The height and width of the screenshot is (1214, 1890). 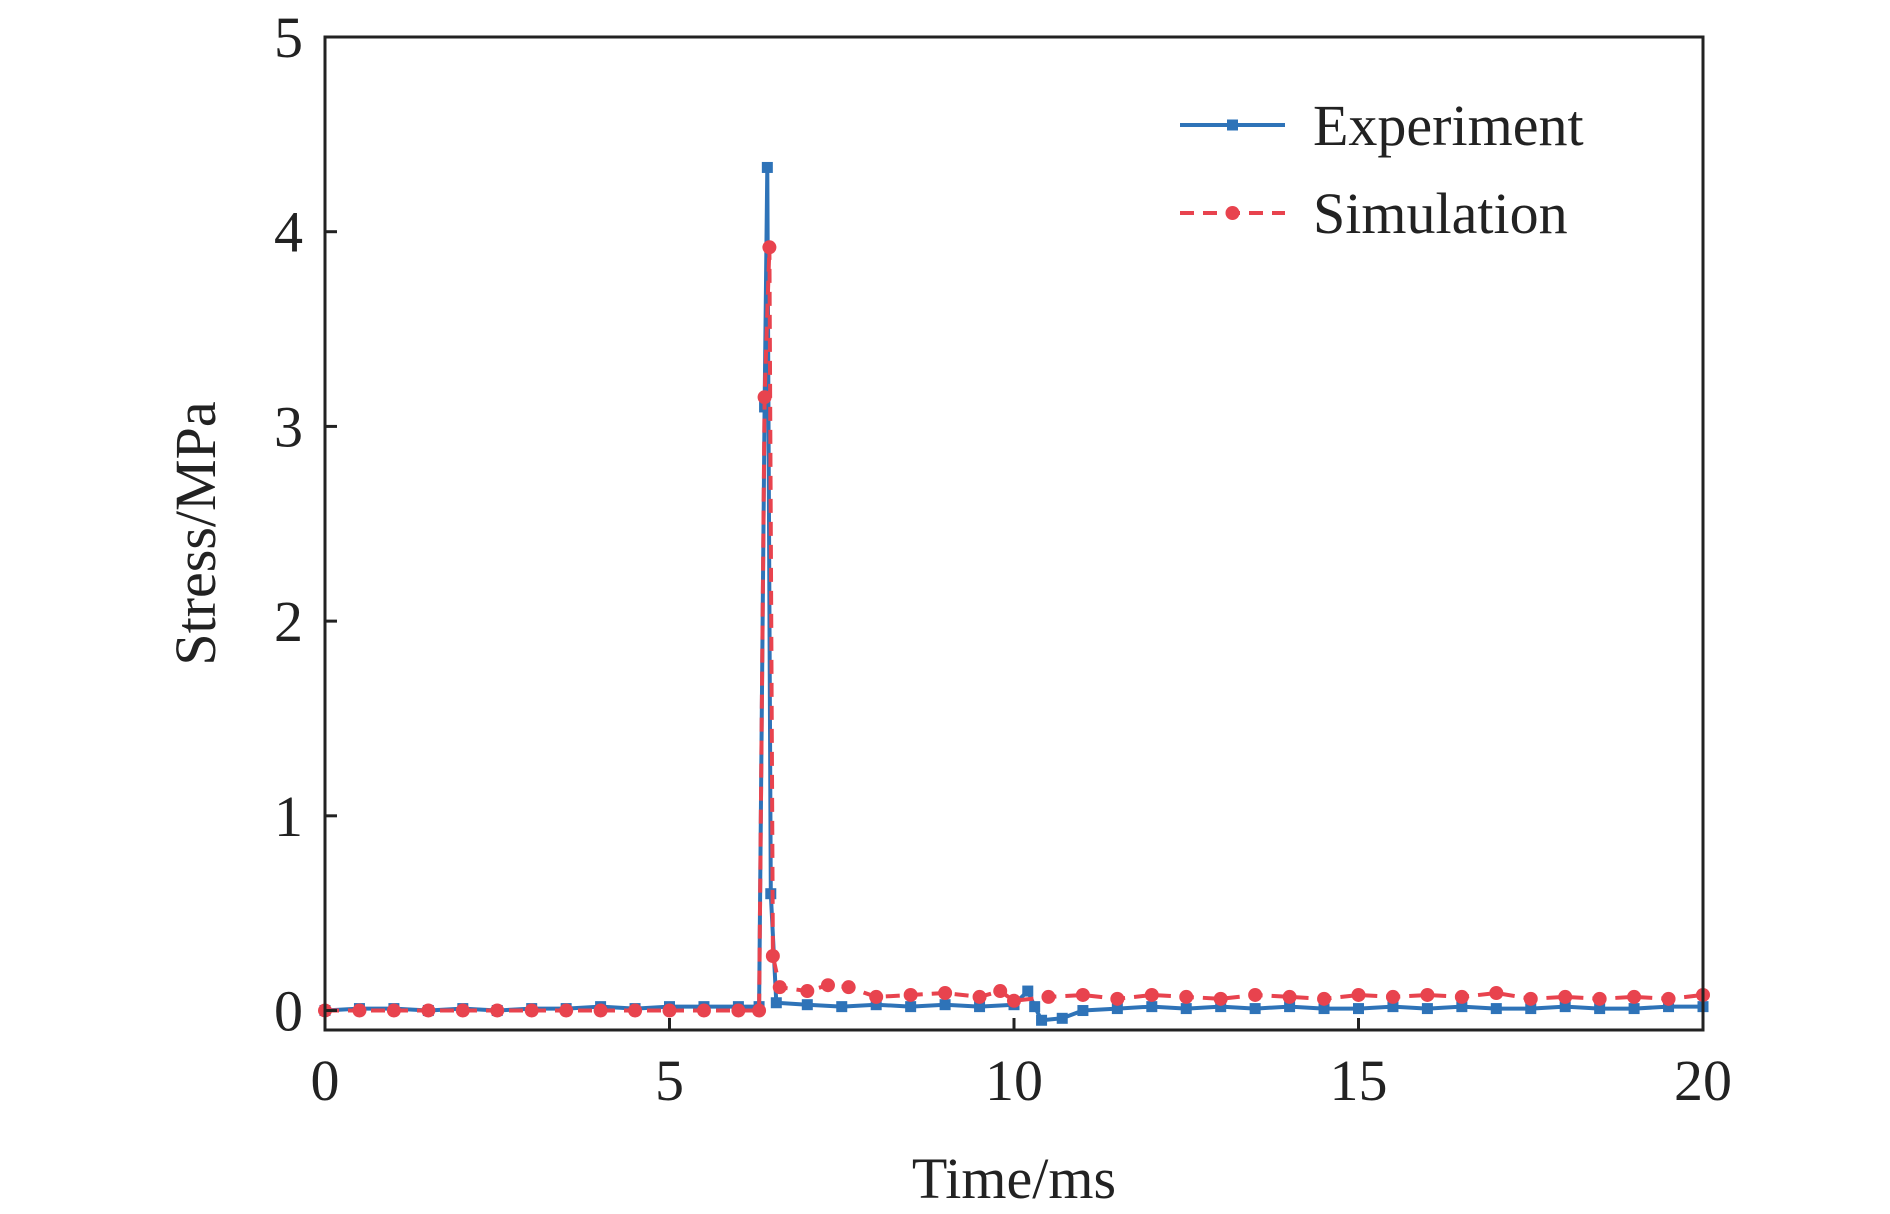 I want to click on legend: Experiment Simulation, so click(x=1382, y=169).